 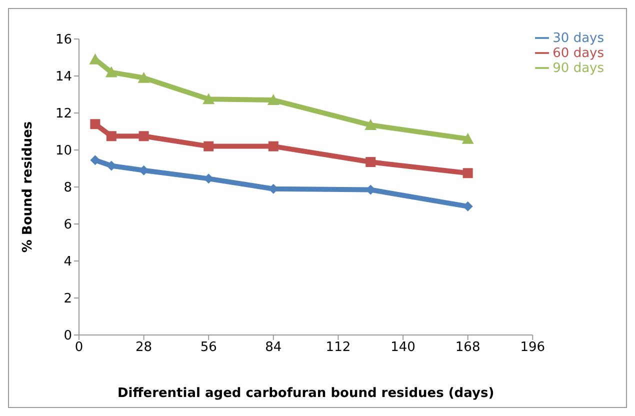 I want to click on y-tick-label: 10, so click(x=63, y=151).